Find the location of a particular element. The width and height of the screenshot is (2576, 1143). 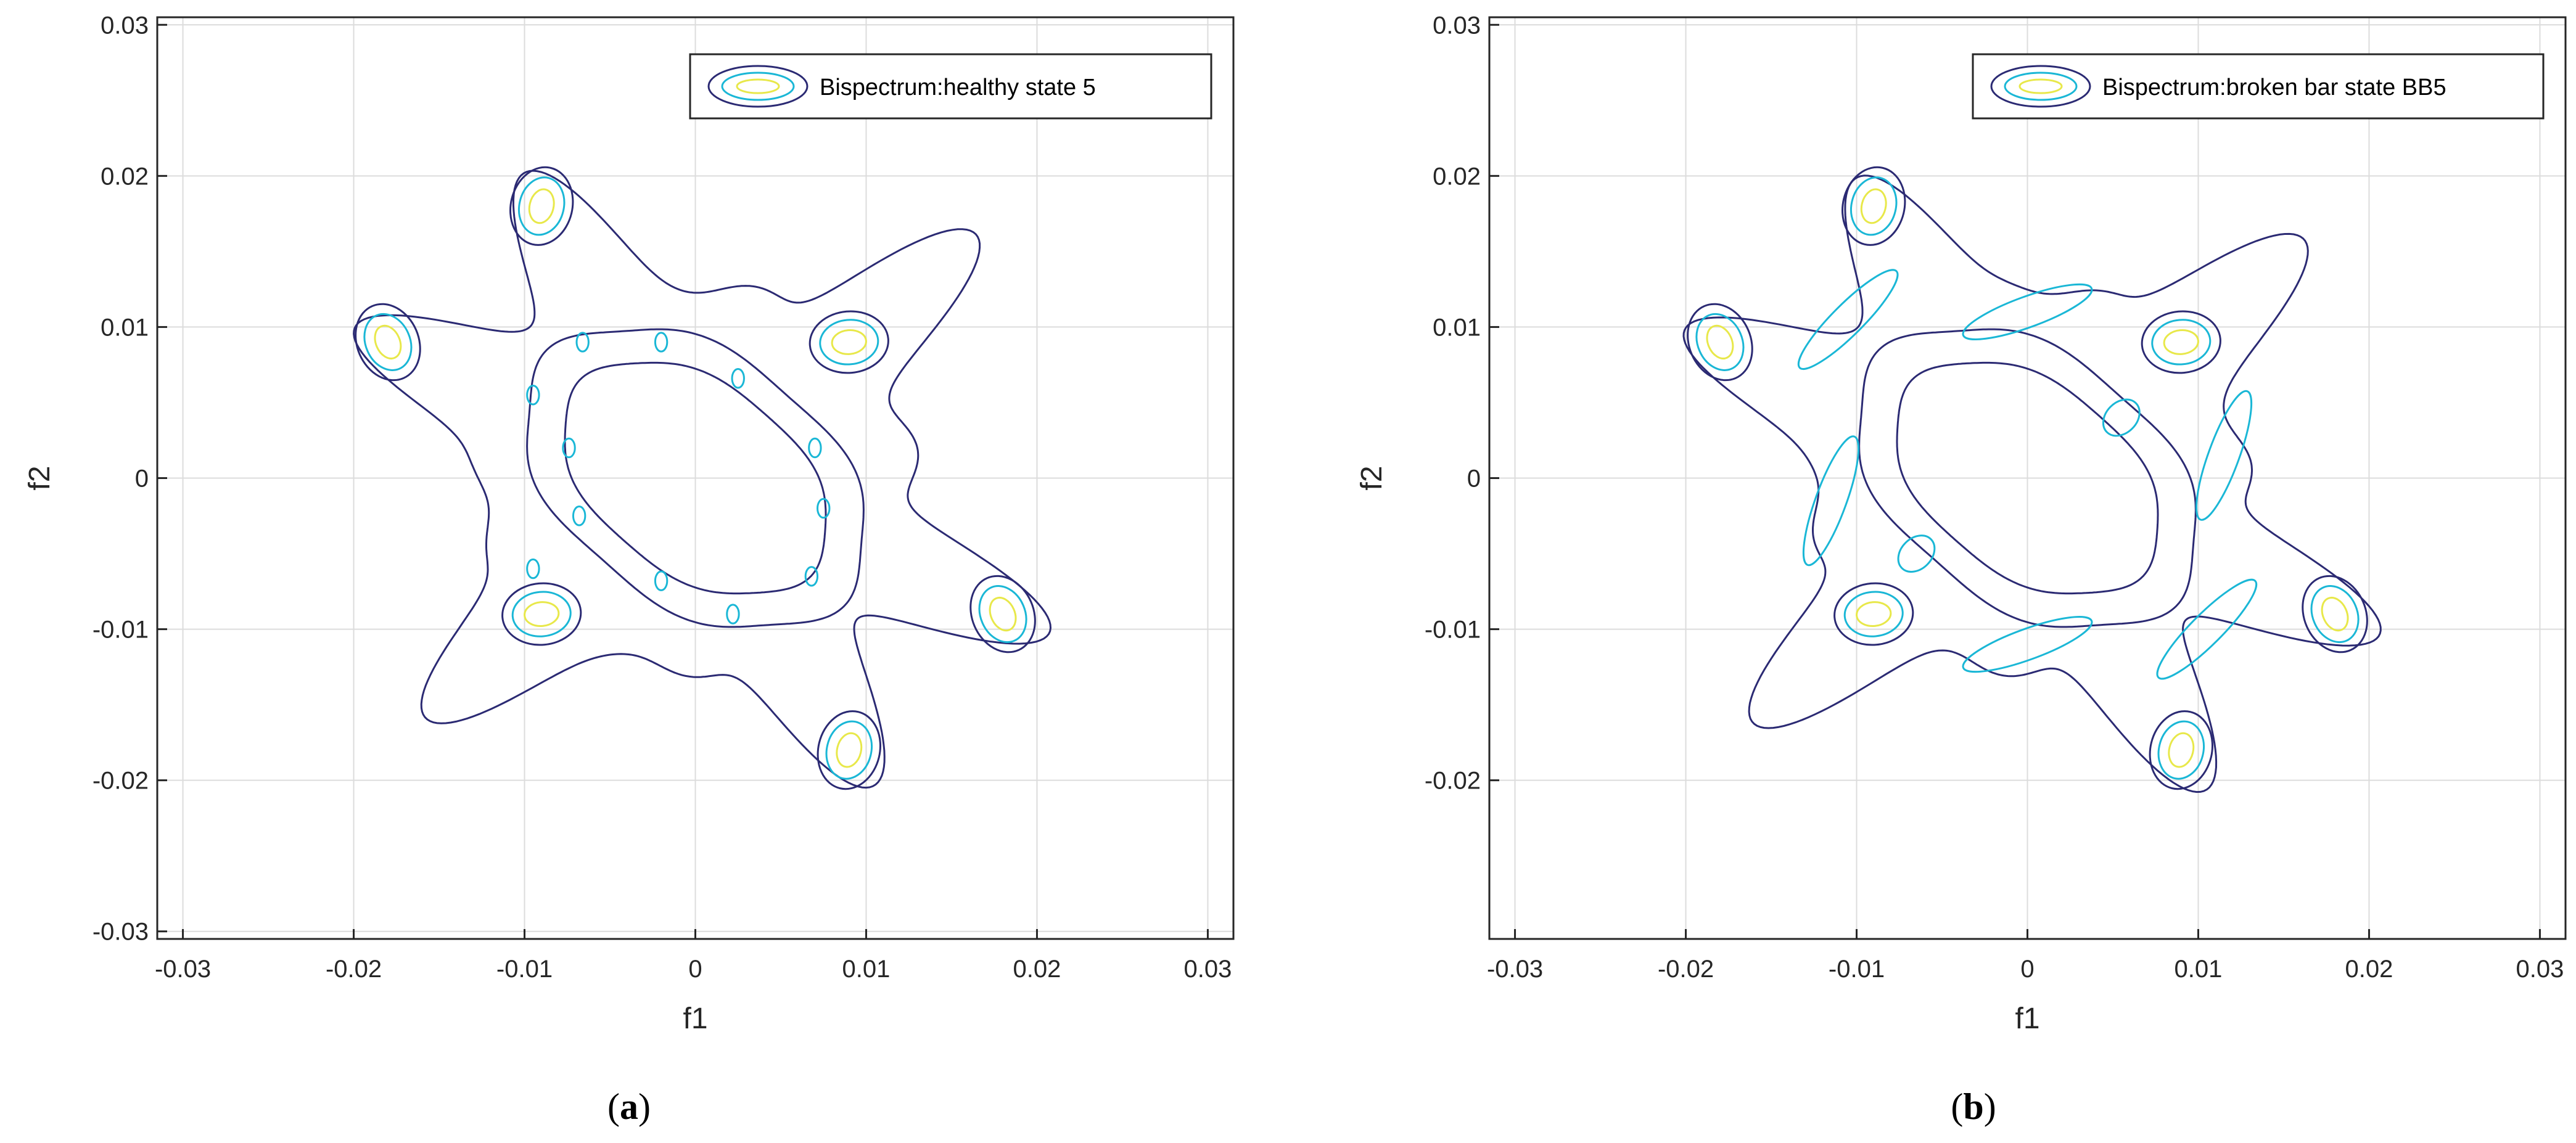

p1-ytick-label-5: 0.03 is located at coordinates (1457, 25).